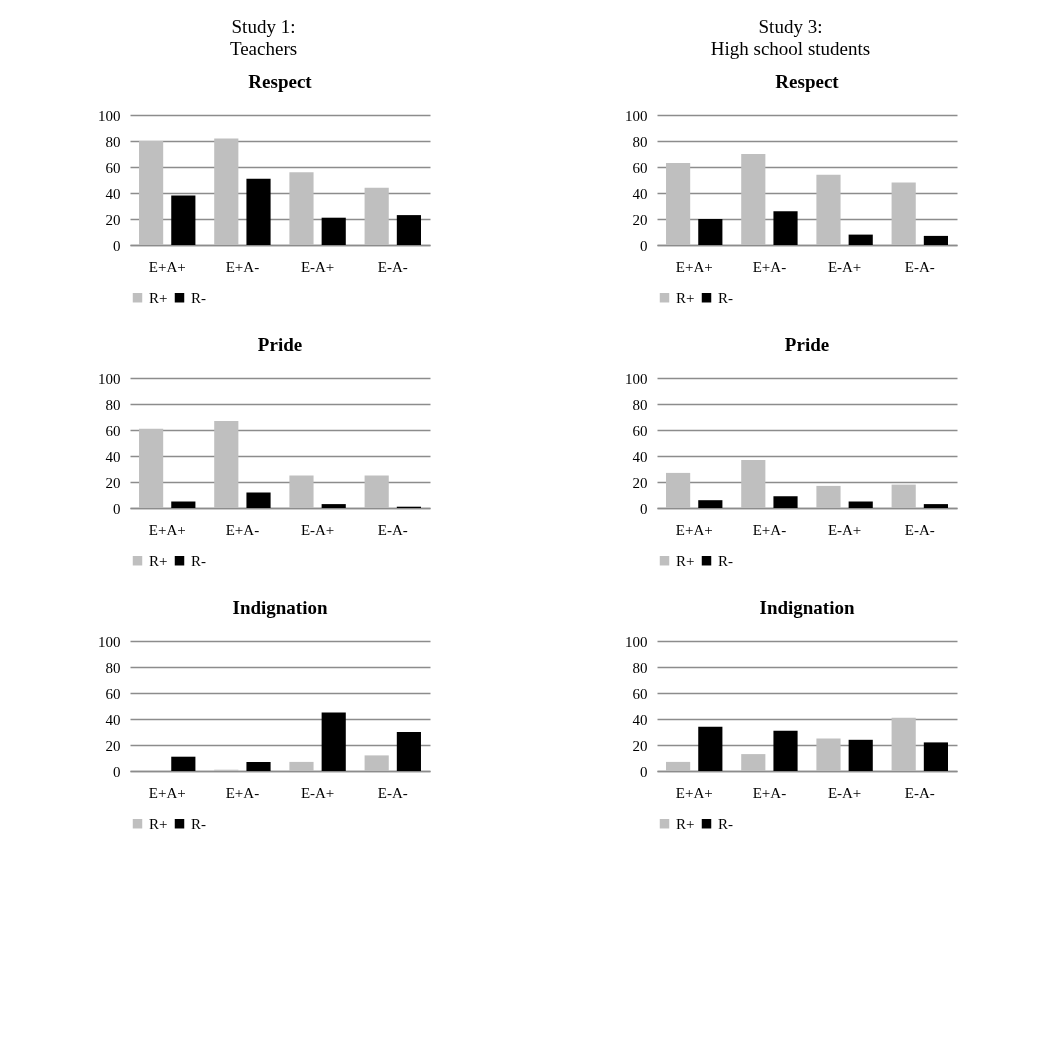 Image resolution: width=1054 pixels, height=1047 pixels. I want to click on chart-title: Respect, so click(807, 81).